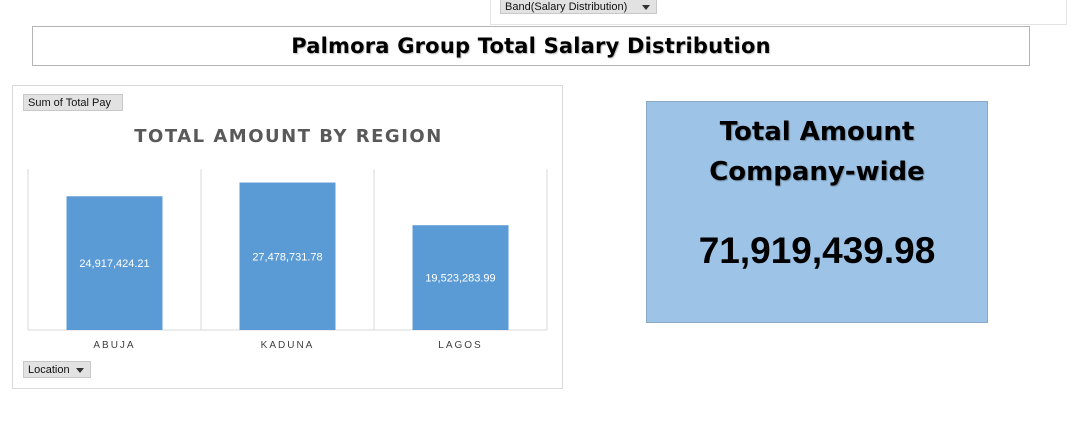  I want to click on bar-kaduna, so click(287, 256).